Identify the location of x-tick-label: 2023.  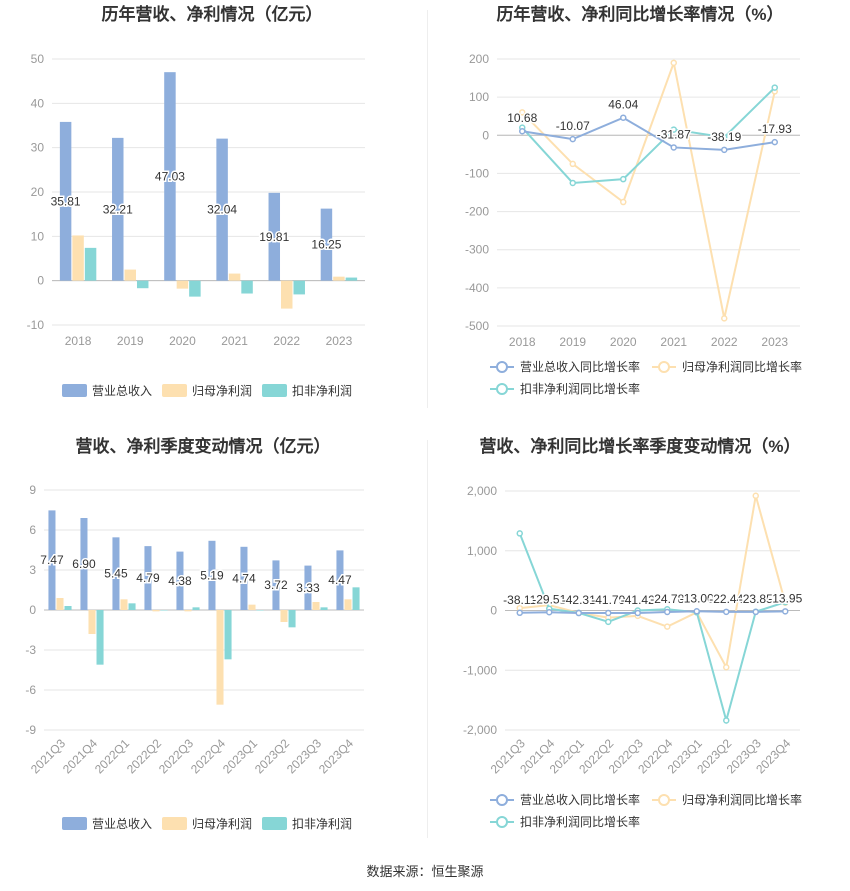
(339, 341).